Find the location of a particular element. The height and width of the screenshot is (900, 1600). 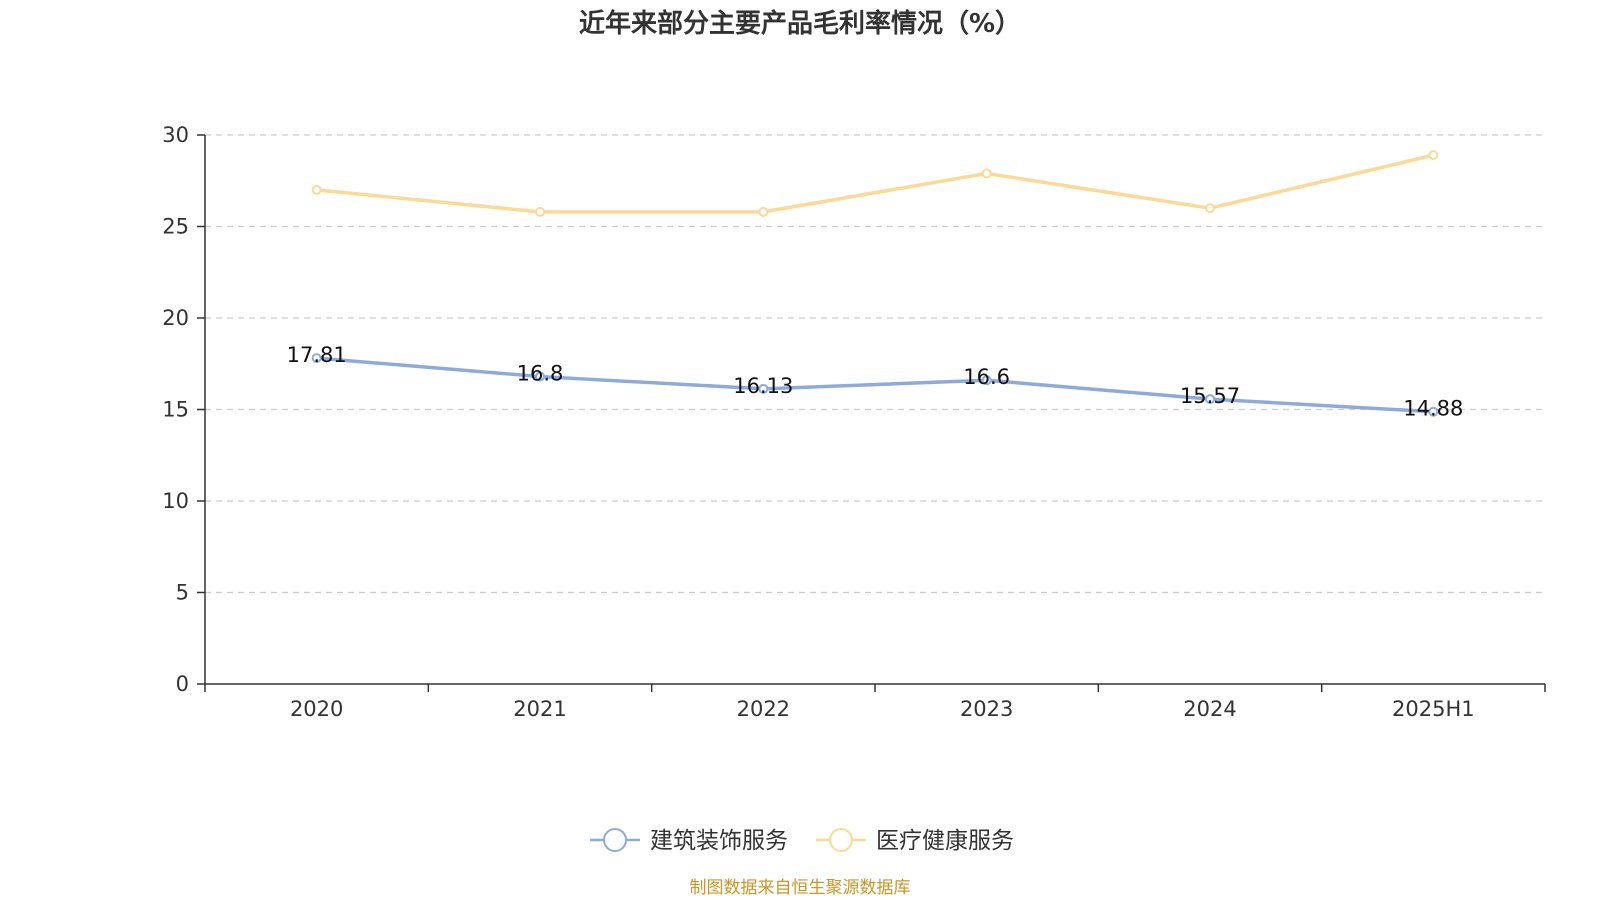

y-tick-label: 0 is located at coordinates (182, 684).